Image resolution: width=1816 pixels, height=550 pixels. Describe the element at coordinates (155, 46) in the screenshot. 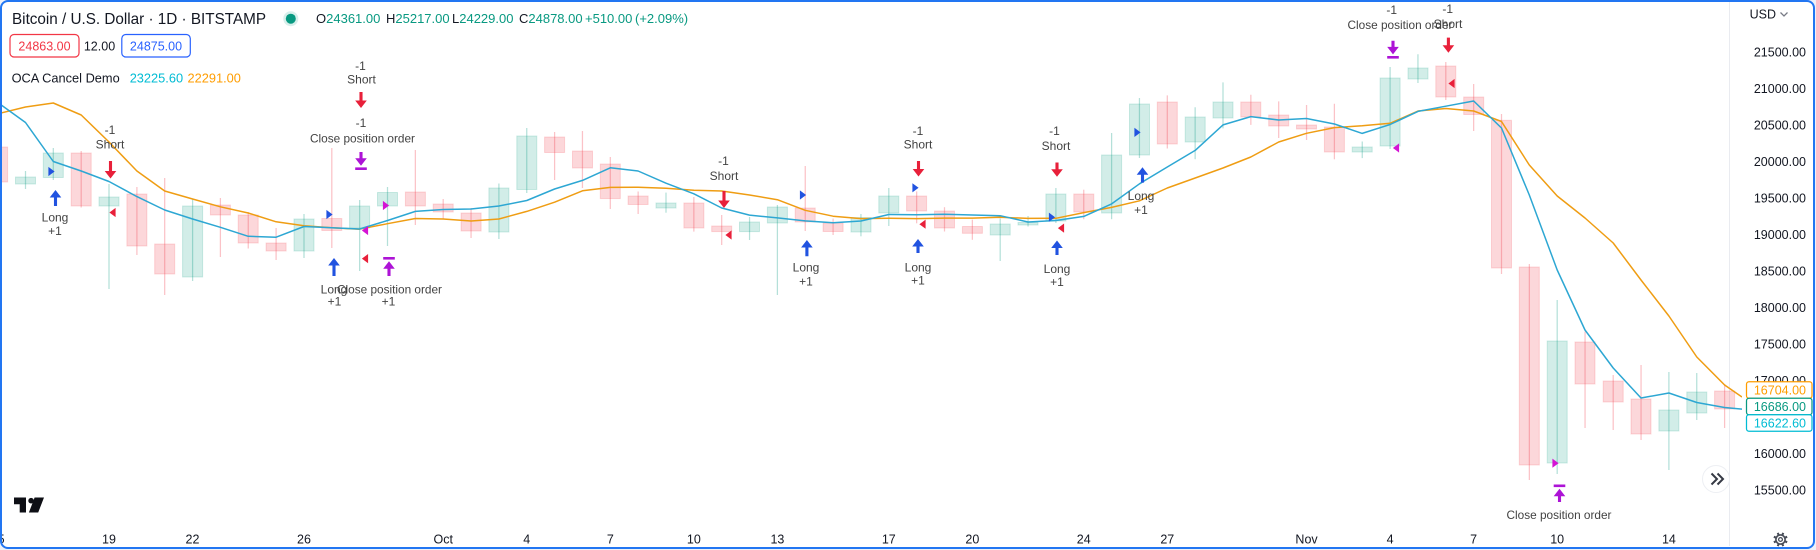

I see `svg-text: 24875.00` at that location.